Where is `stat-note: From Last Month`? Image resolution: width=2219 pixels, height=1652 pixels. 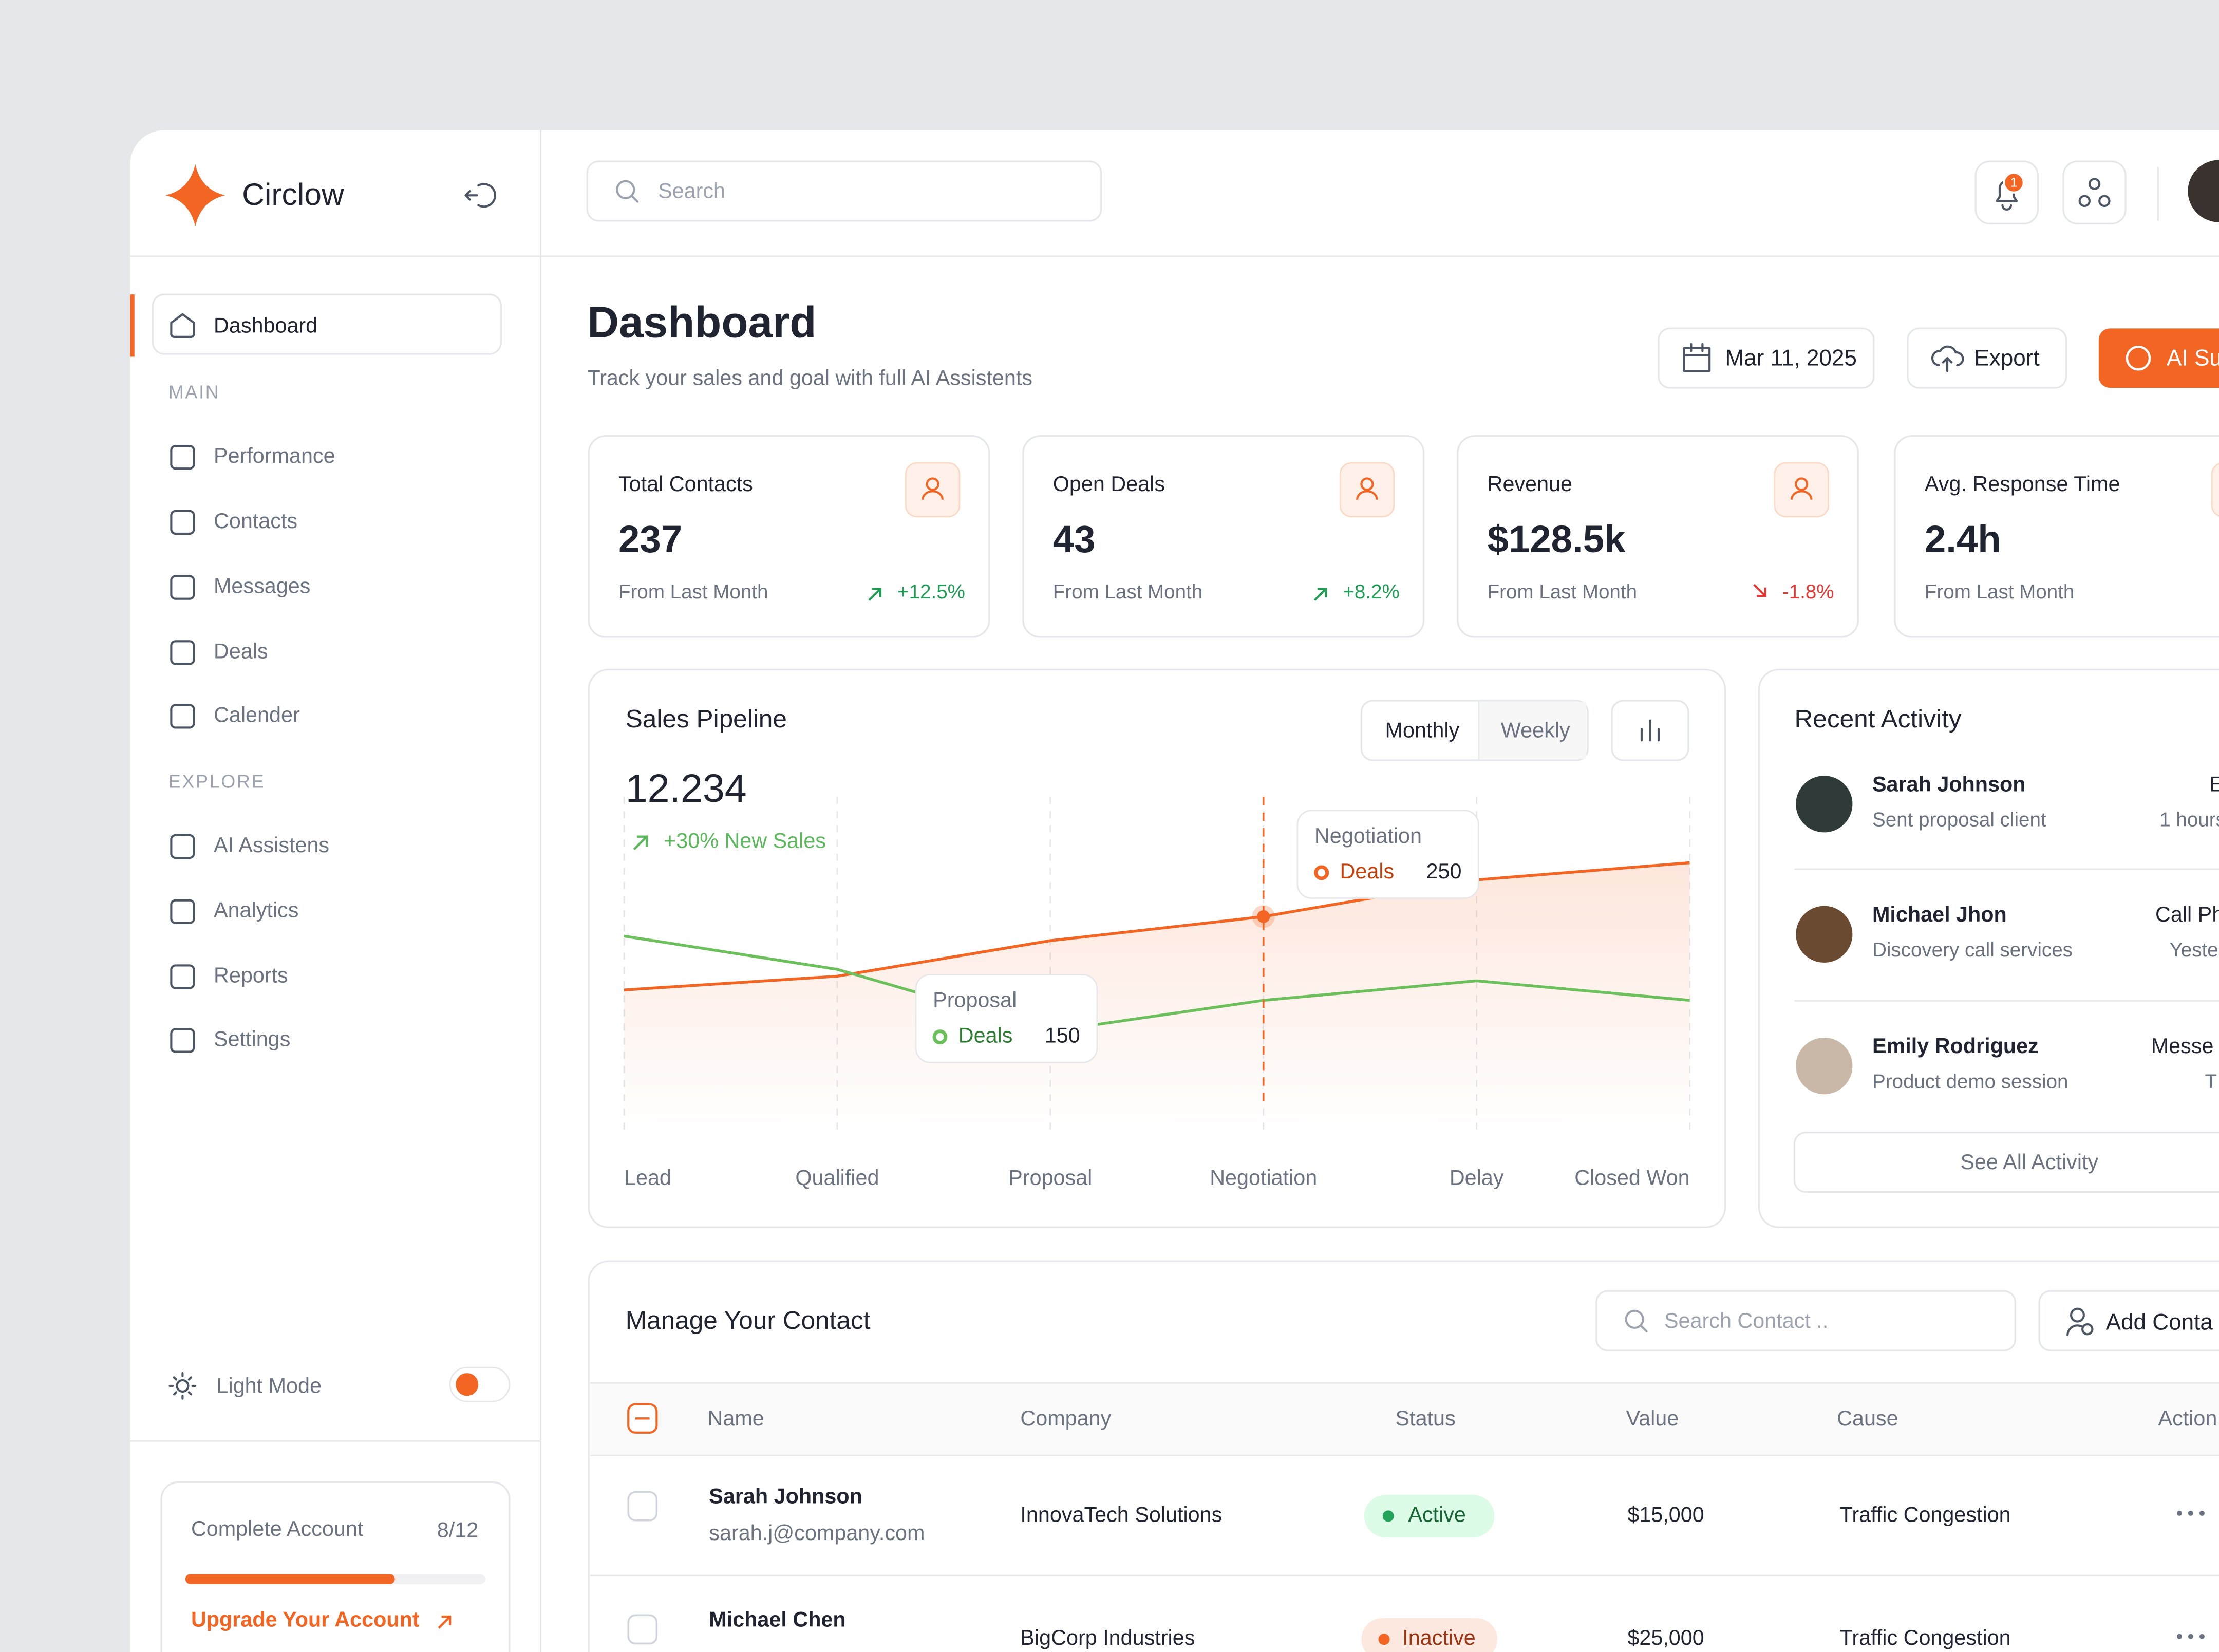 stat-note: From Last Month is located at coordinates (1562, 592).